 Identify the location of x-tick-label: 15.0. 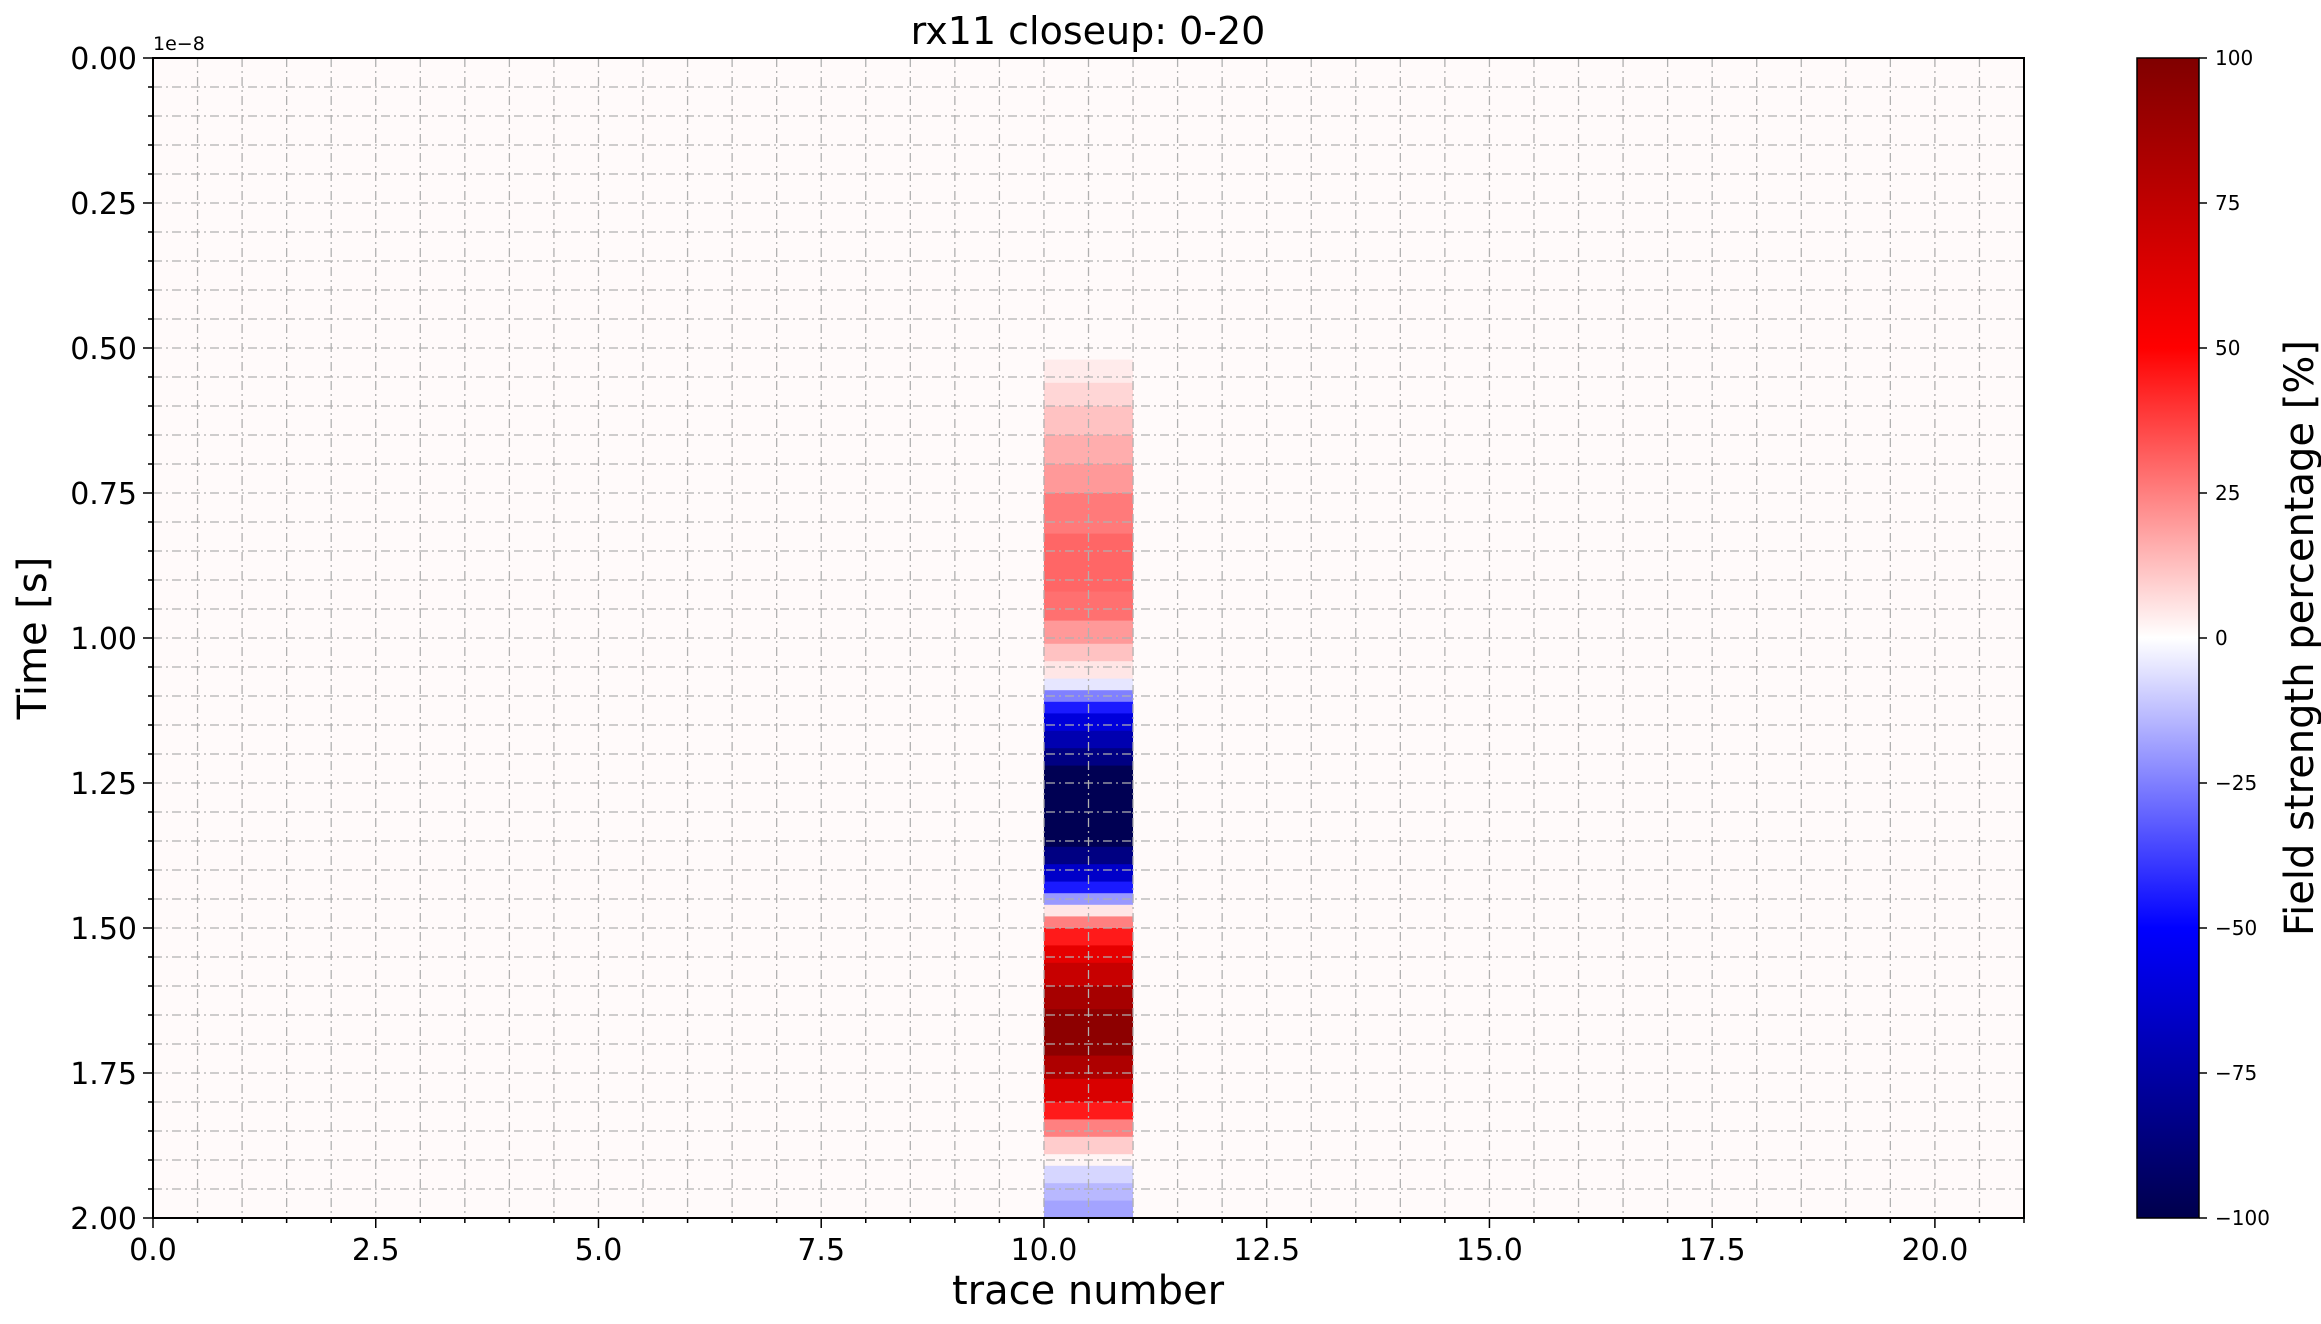
(1489, 1250).